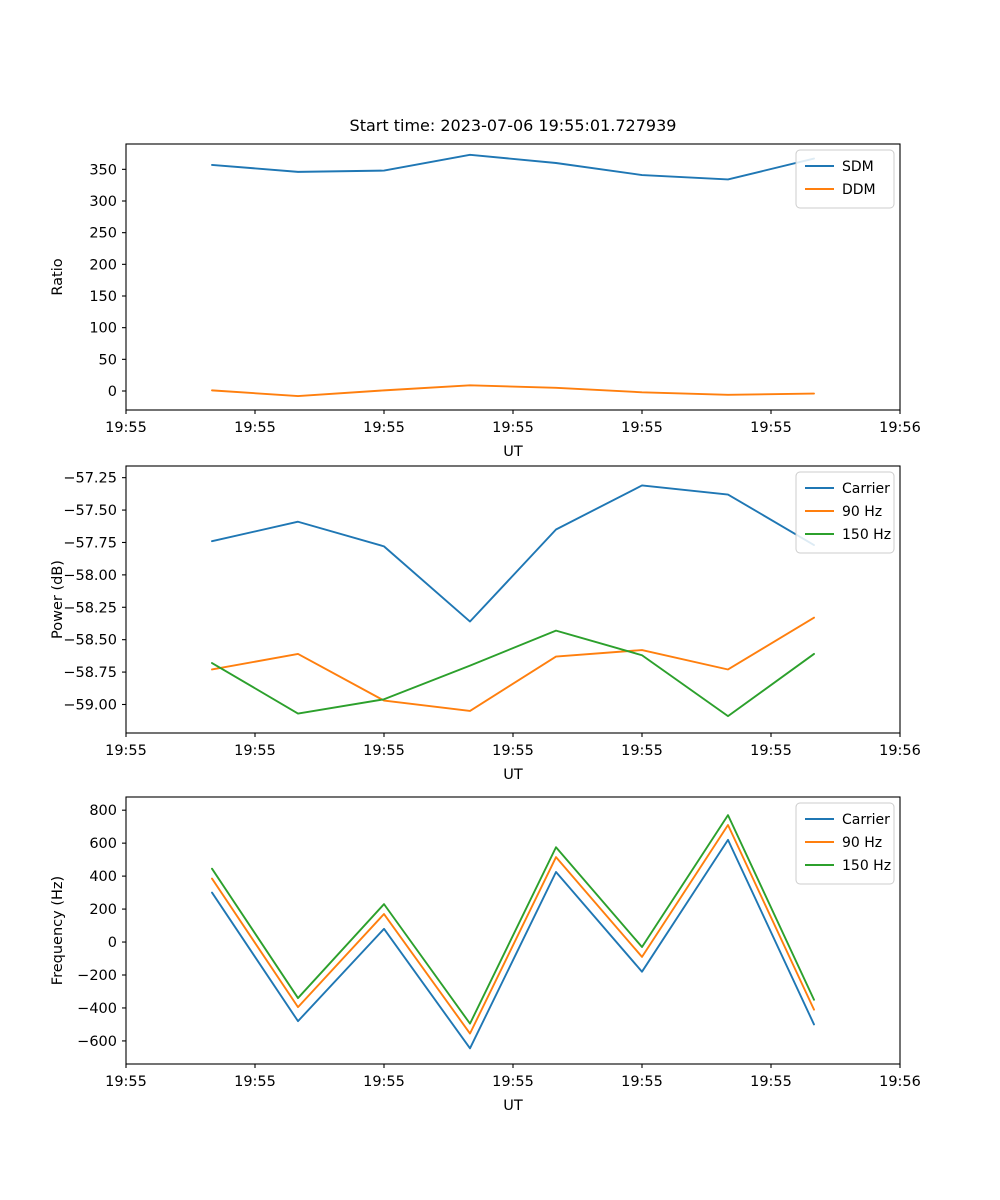 This screenshot has width=1000, height=1200. Describe the element at coordinates (103, 811) in the screenshot. I see `y-tick-label: 800` at that location.